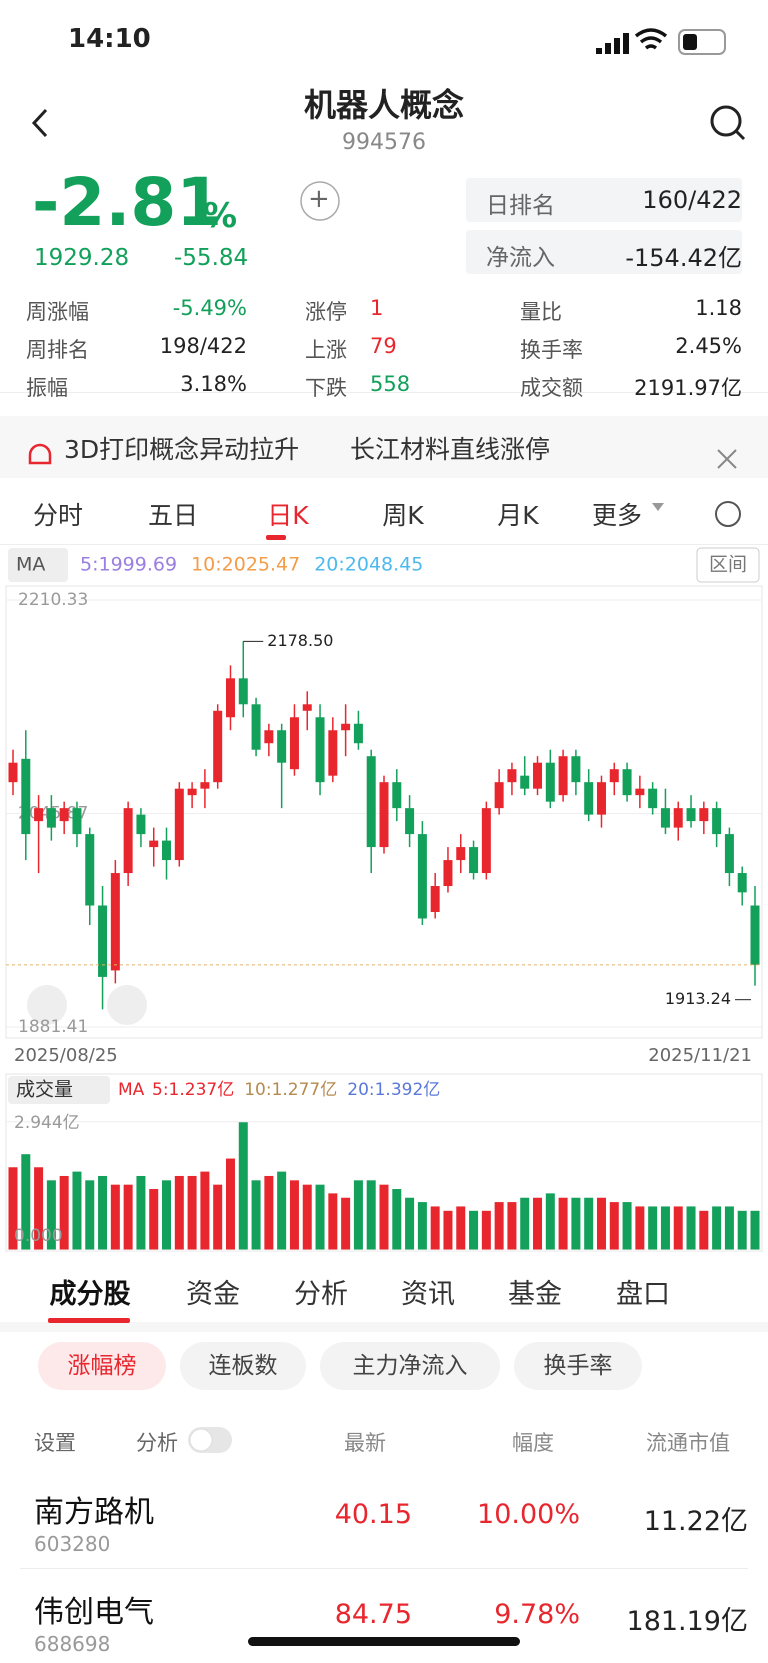 This screenshot has width=768, height=1663. Describe the element at coordinates (55, 1443) in the screenshot. I see `table-header: 设置` at that location.